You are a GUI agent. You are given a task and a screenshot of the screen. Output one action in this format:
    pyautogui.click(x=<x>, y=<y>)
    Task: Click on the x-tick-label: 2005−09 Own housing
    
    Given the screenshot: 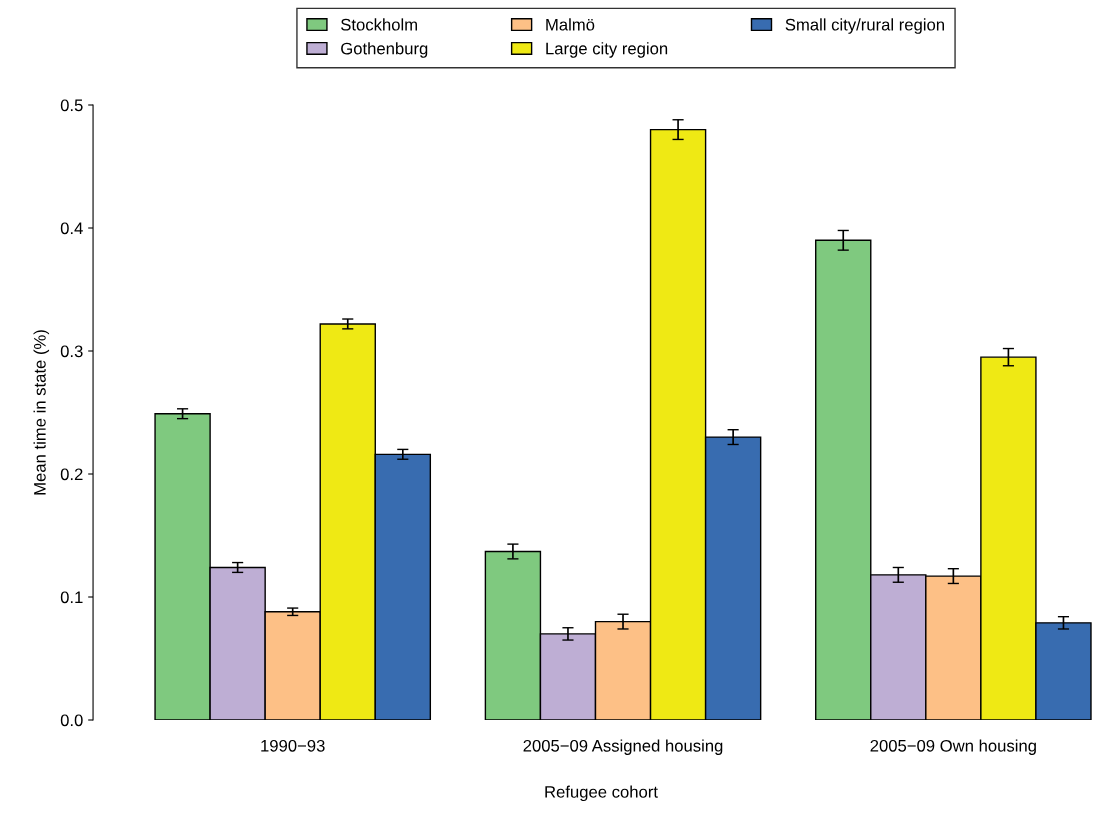 What is the action you would take?
    pyautogui.click(x=953, y=747)
    